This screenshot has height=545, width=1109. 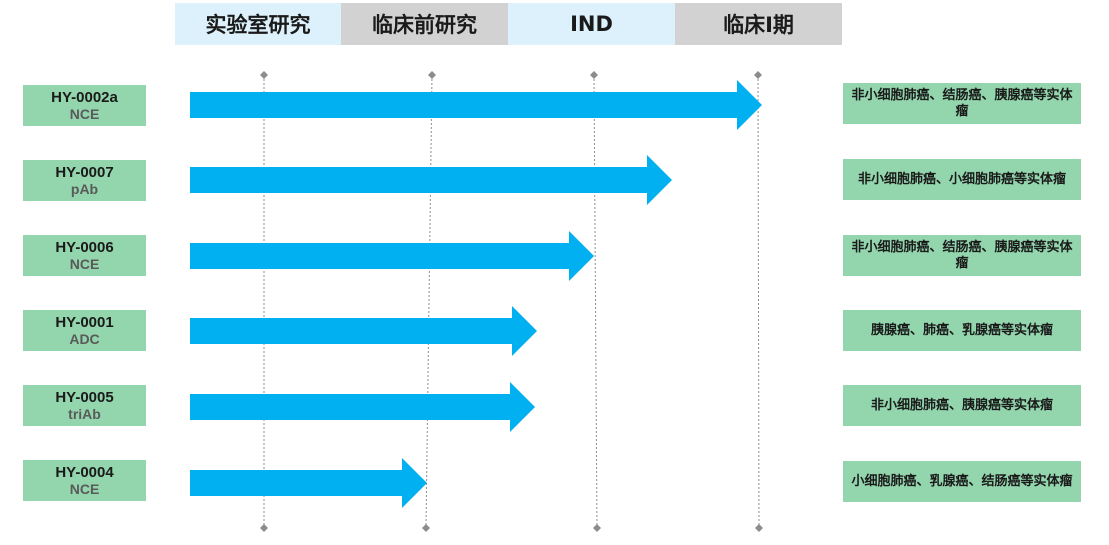 I want to click on drug-label-hy-0006: HY-0006 NCE, so click(x=84, y=255).